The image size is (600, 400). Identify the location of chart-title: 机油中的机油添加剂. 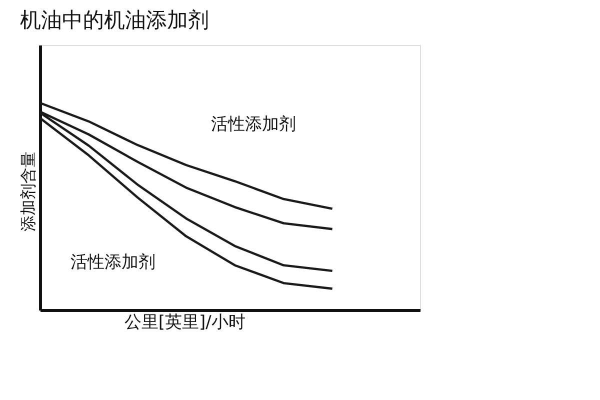
(114, 20).